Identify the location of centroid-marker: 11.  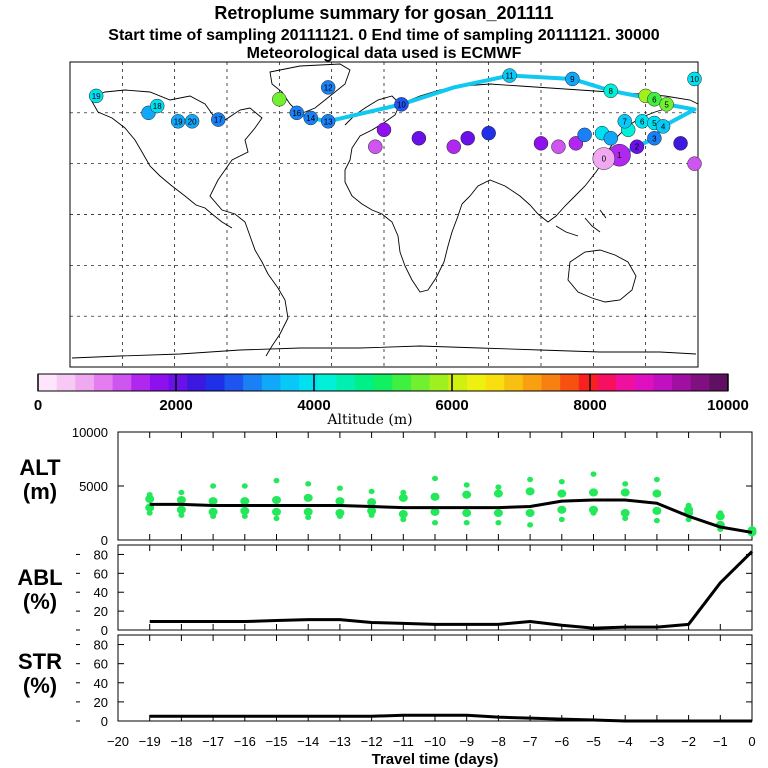
(509, 75).